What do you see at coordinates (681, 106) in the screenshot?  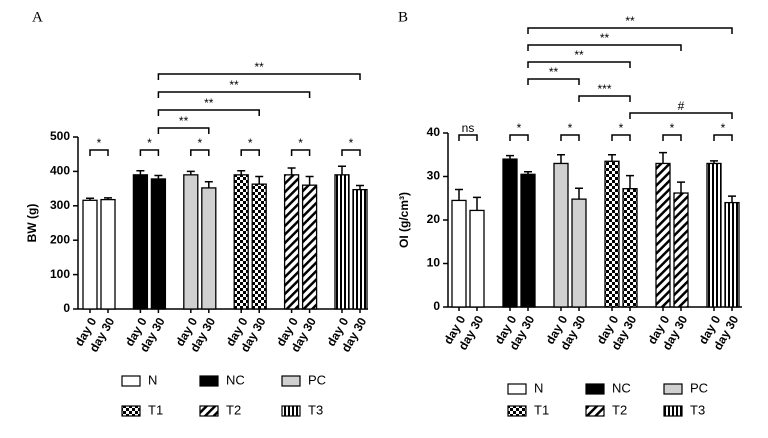 I see `significance-label: #` at bounding box center [681, 106].